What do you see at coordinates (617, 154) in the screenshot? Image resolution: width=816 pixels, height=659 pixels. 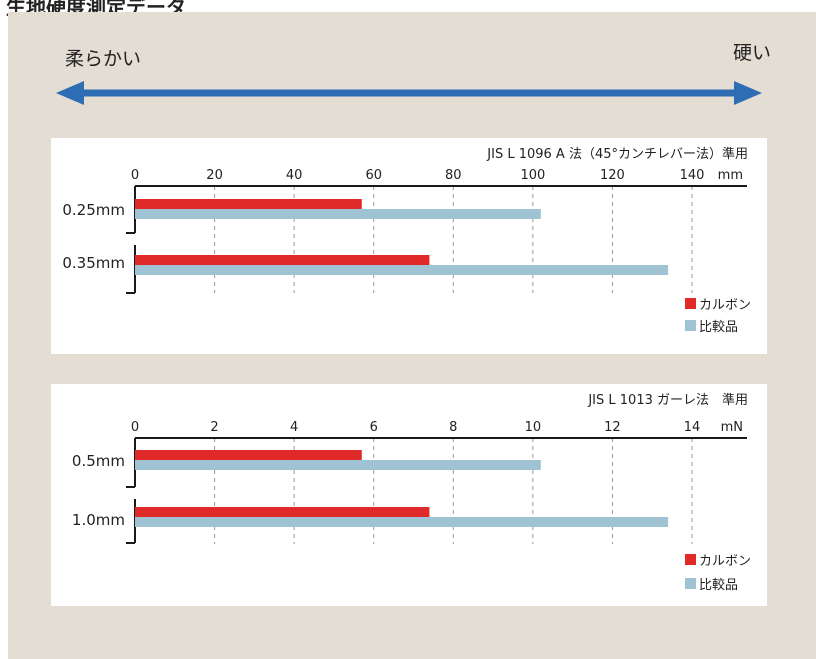 I see `chart-note: JIS L 1096 A 法（45°カンチレバー法）準用` at bounding box center [617, 154].